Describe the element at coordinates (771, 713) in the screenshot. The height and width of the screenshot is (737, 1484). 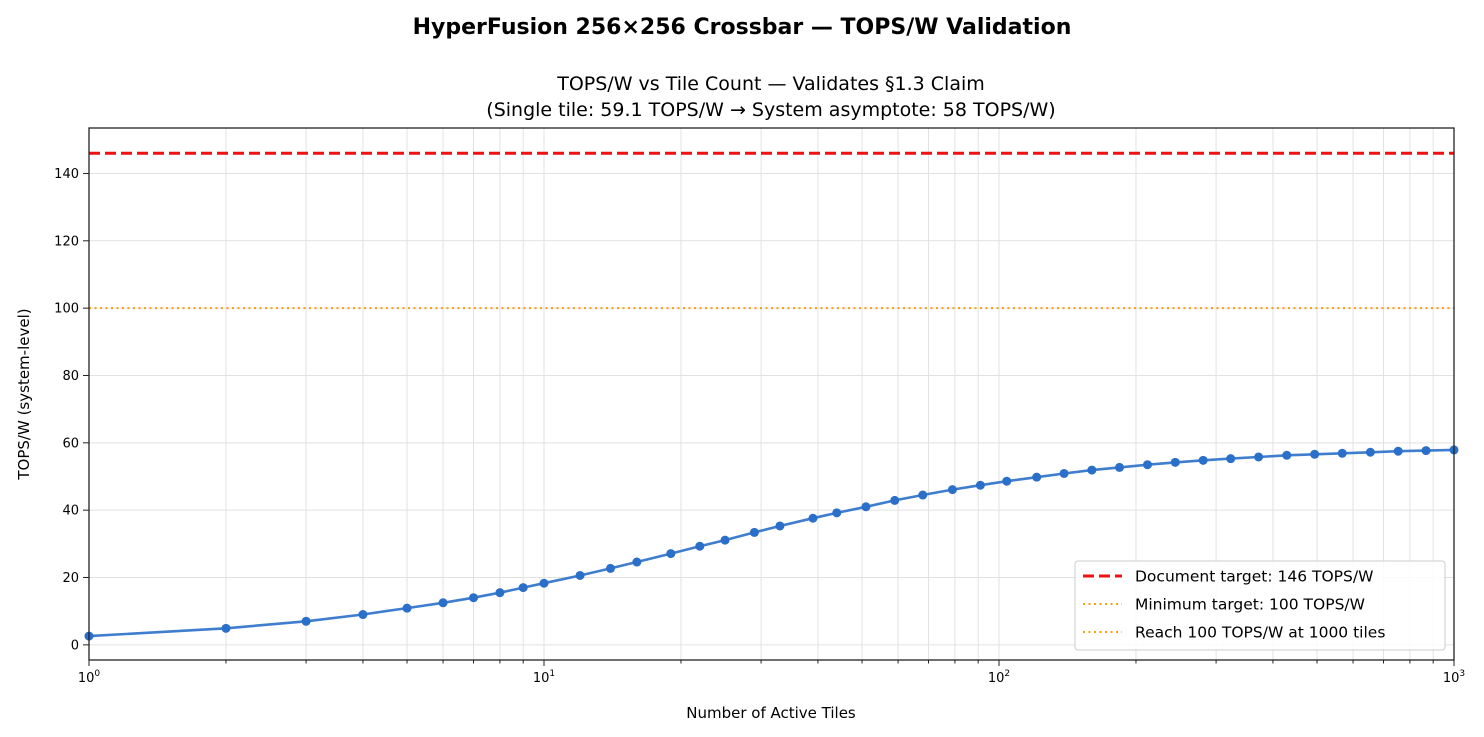
I see `x-axis-label: Number of Active Tiles` at that location.